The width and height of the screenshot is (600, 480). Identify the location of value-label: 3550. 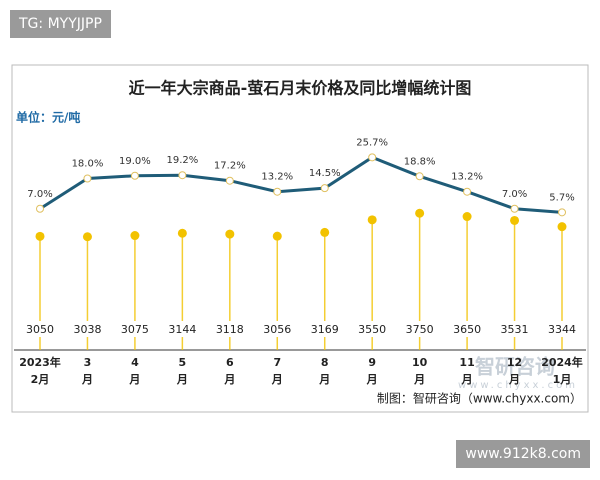
(372, 329).